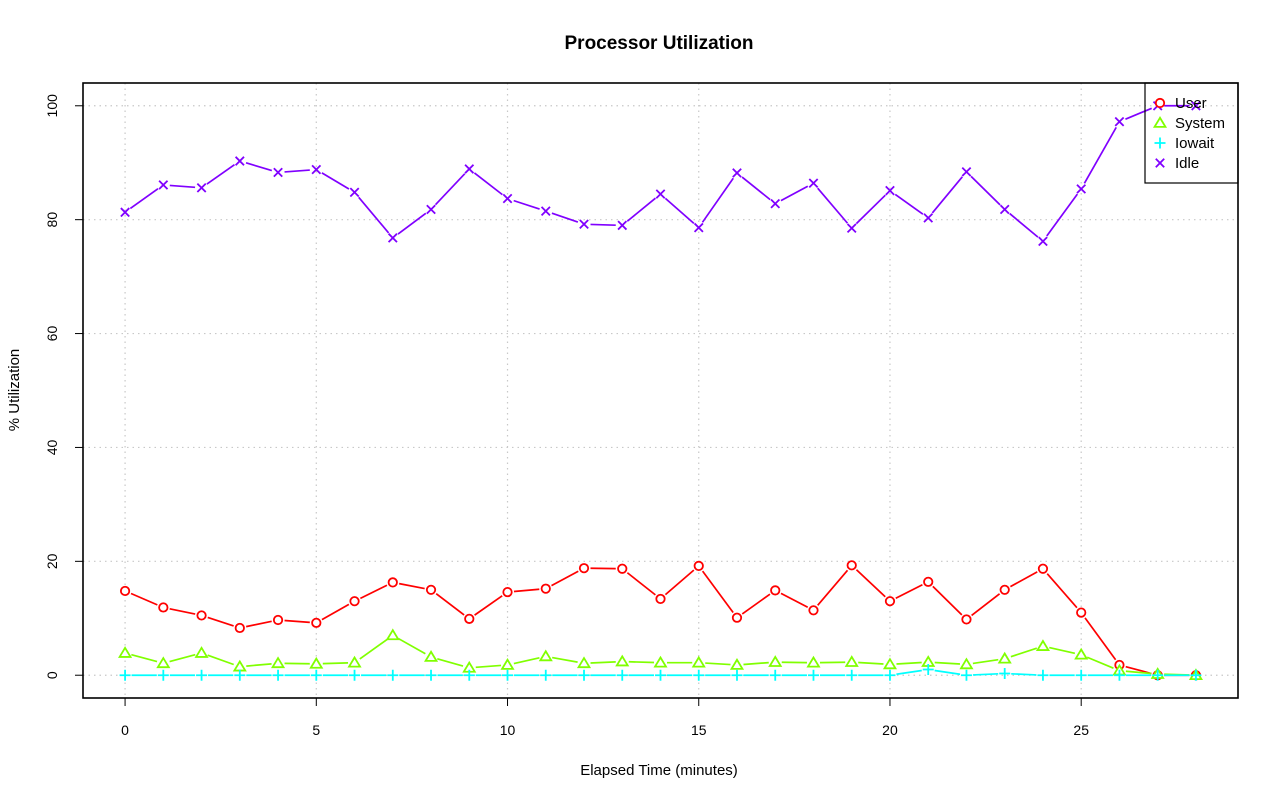 This screenshot has width=1280, height=801. I want to click on y-tick-label: 60, so click(52, 334).